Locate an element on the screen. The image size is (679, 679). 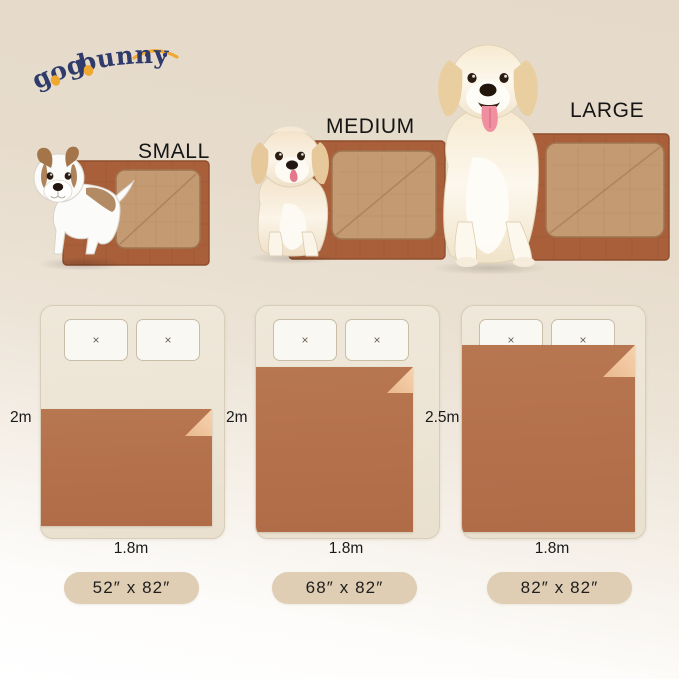
dog-photo-small is located at coordinates (80, 204).